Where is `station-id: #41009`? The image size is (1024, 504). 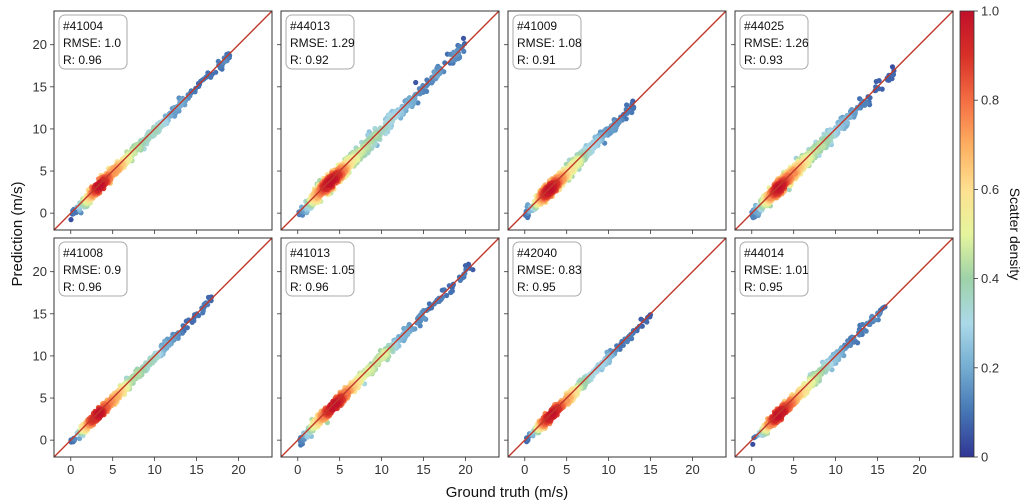 station-id: #41009 is located at coordinates (537, 26).